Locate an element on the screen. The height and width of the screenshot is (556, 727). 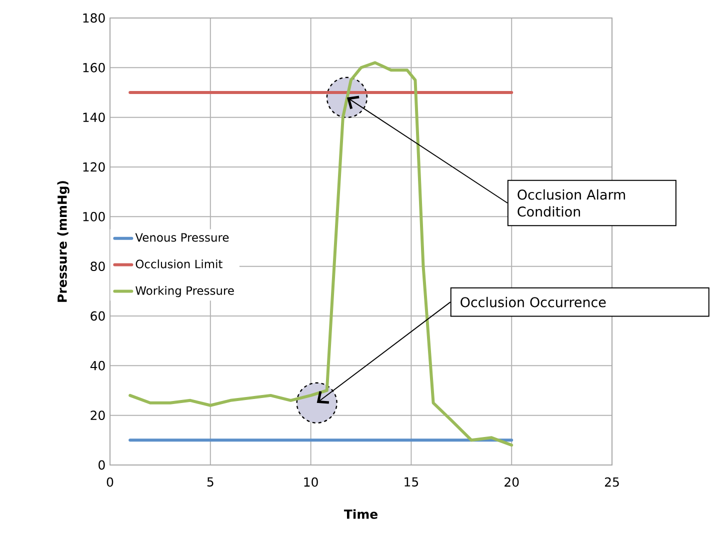
annotation: Occlusion Alarm Condition is located at coordinates (572, 203).